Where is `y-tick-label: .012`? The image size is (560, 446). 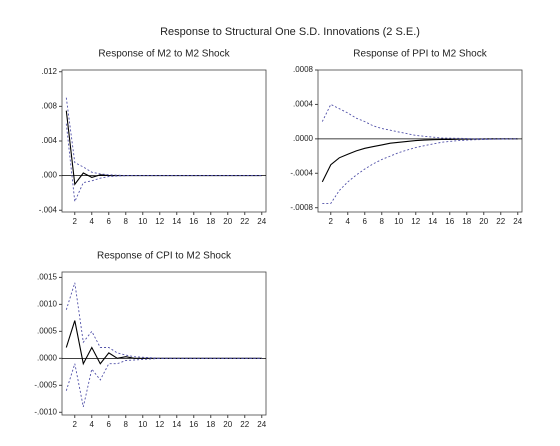 y-tick-label: .012 is located at coordinates (49, 71).